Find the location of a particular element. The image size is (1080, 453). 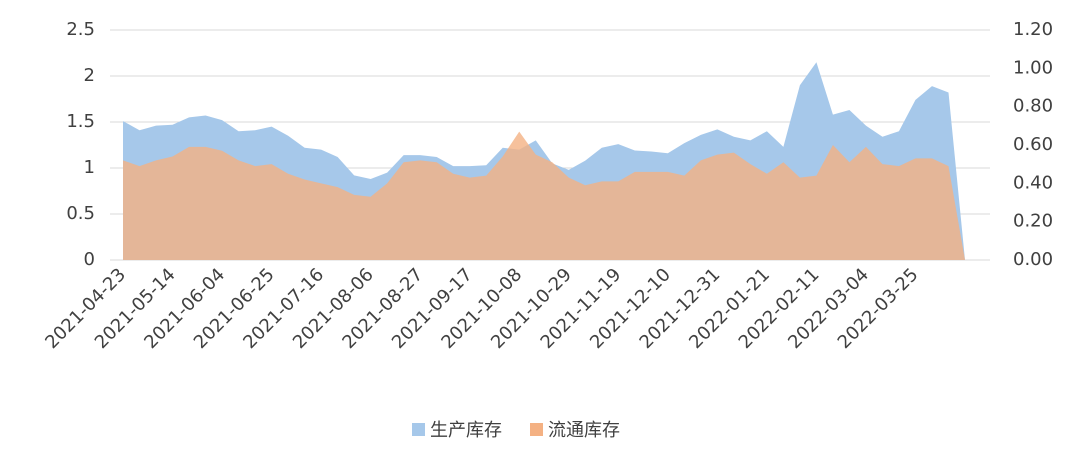

y-tick-label: 2 is located at coordinates (89, 75).